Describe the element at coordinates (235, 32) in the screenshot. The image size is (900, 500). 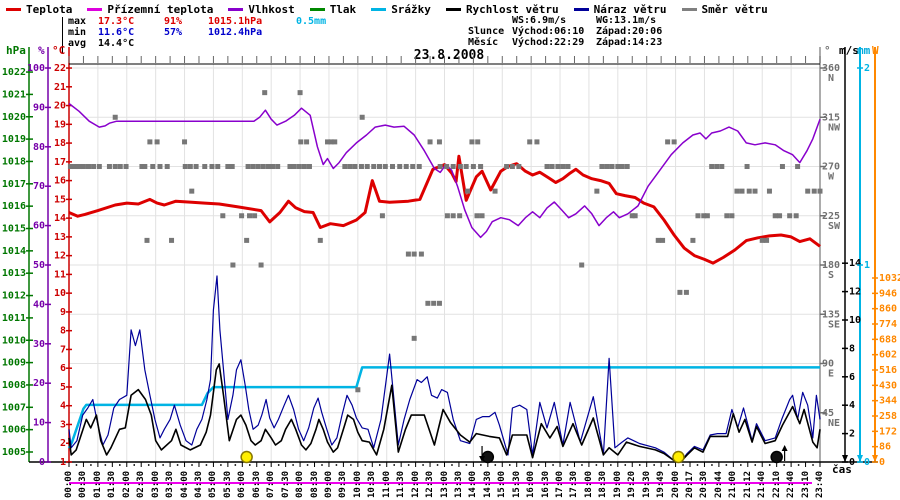
I see `stats-value: 1012.4hPa` at that location.